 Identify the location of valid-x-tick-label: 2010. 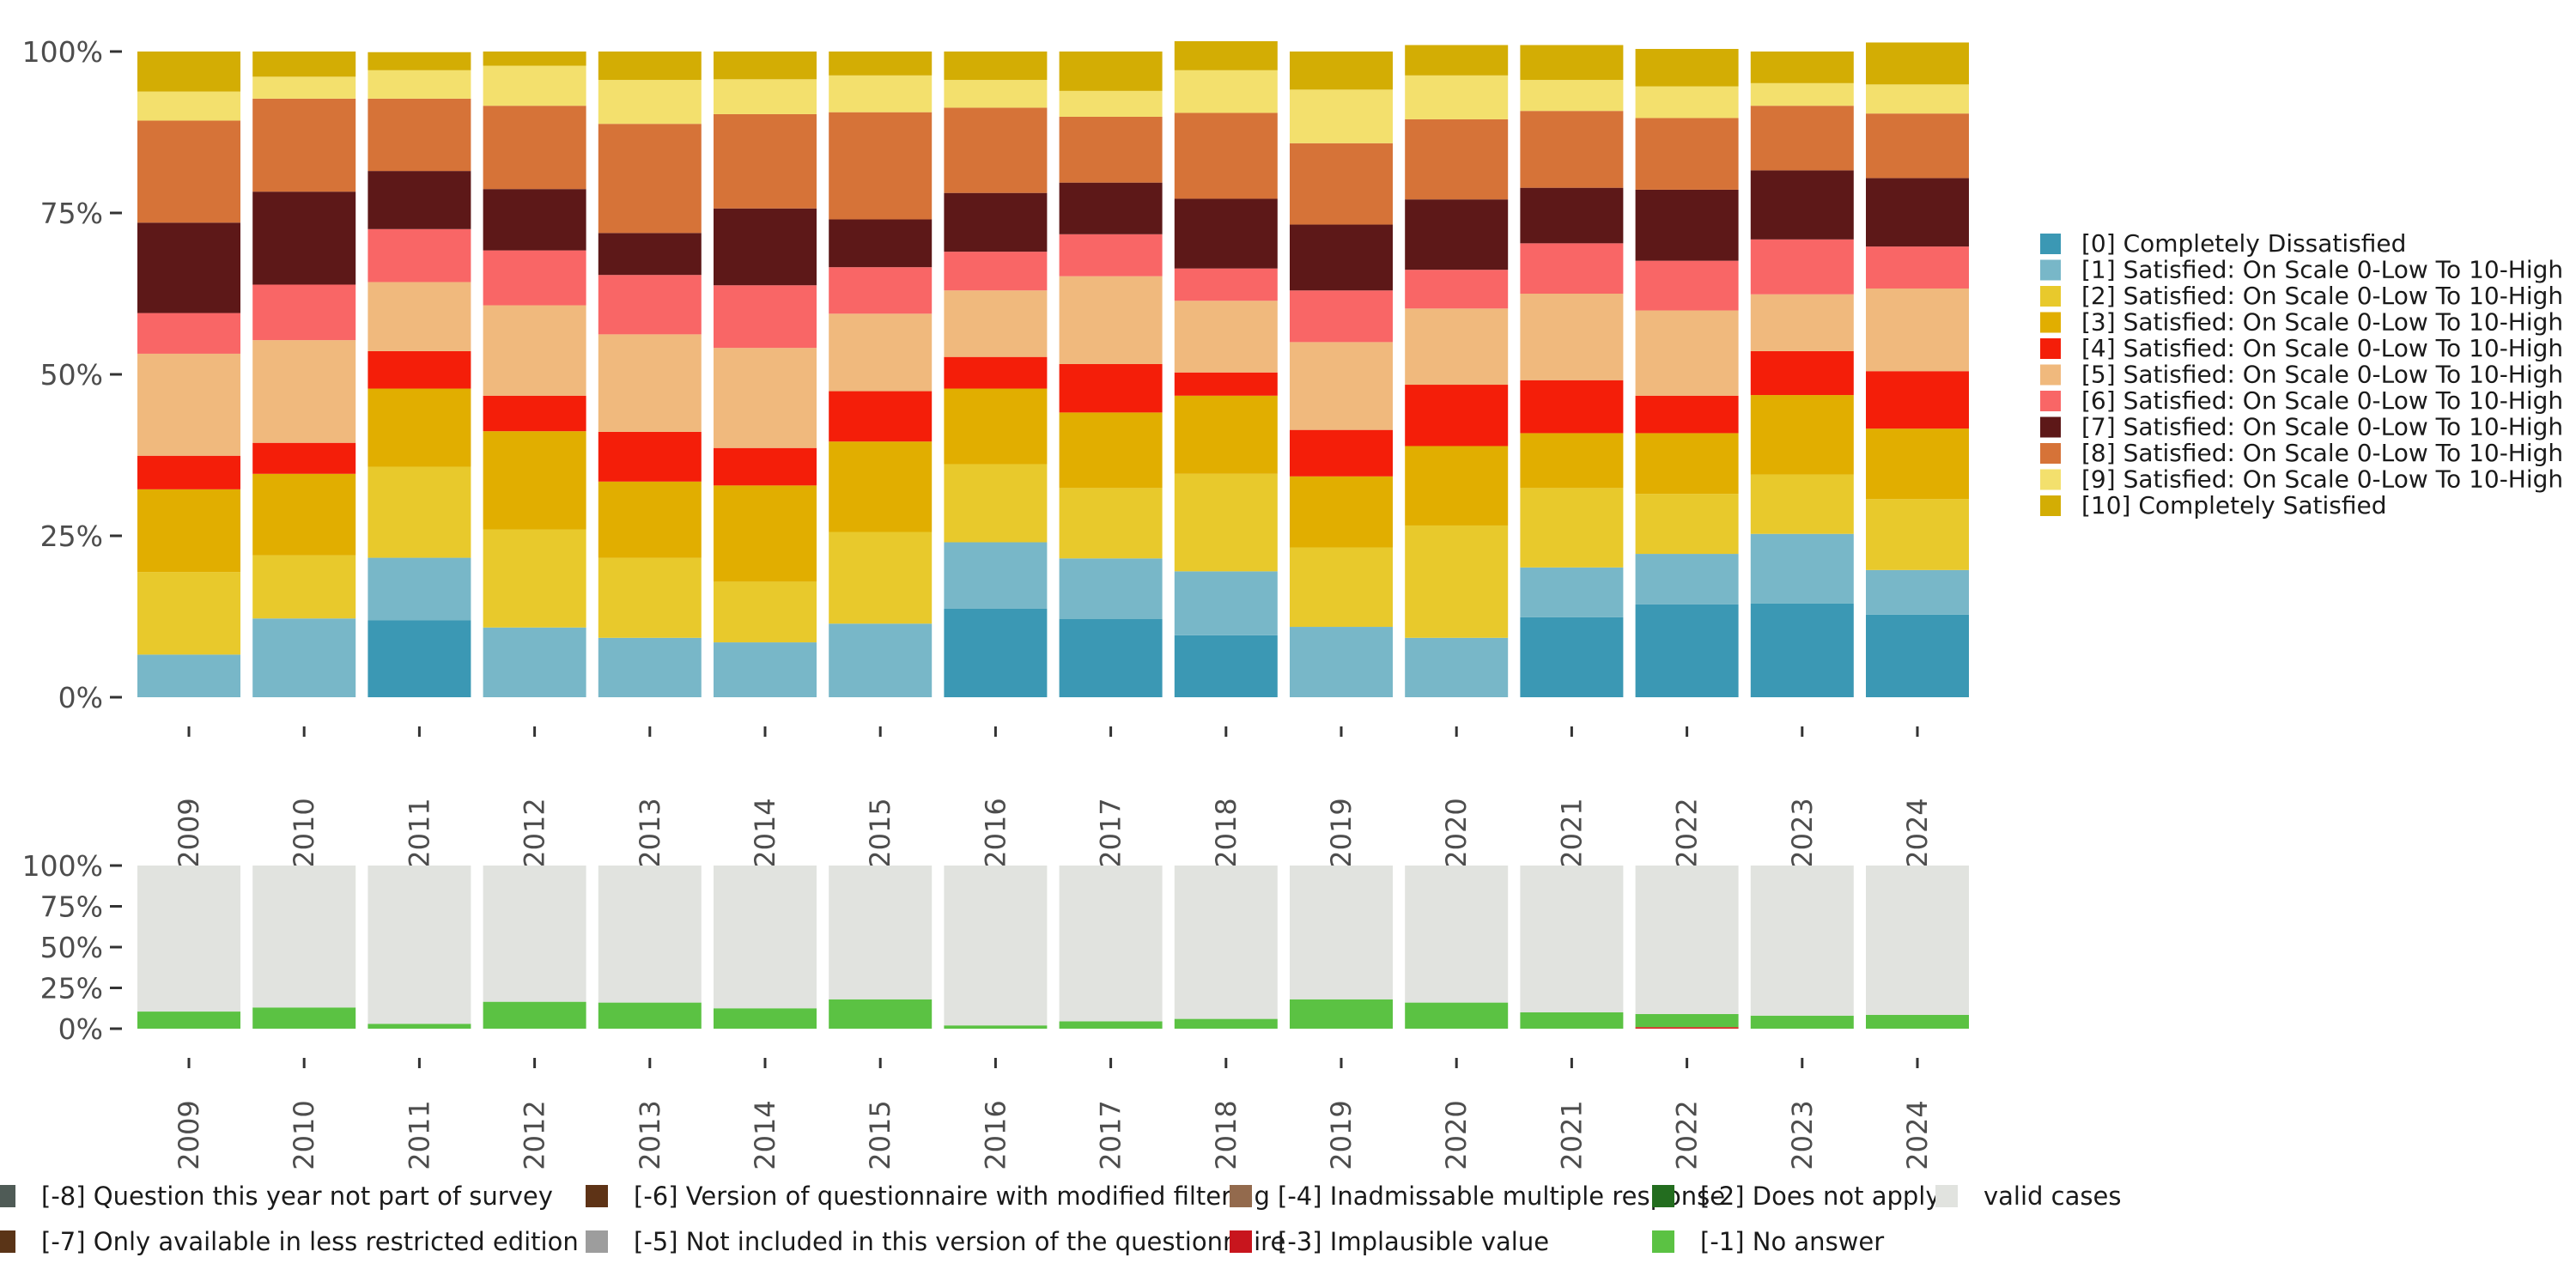
(304, 1135).